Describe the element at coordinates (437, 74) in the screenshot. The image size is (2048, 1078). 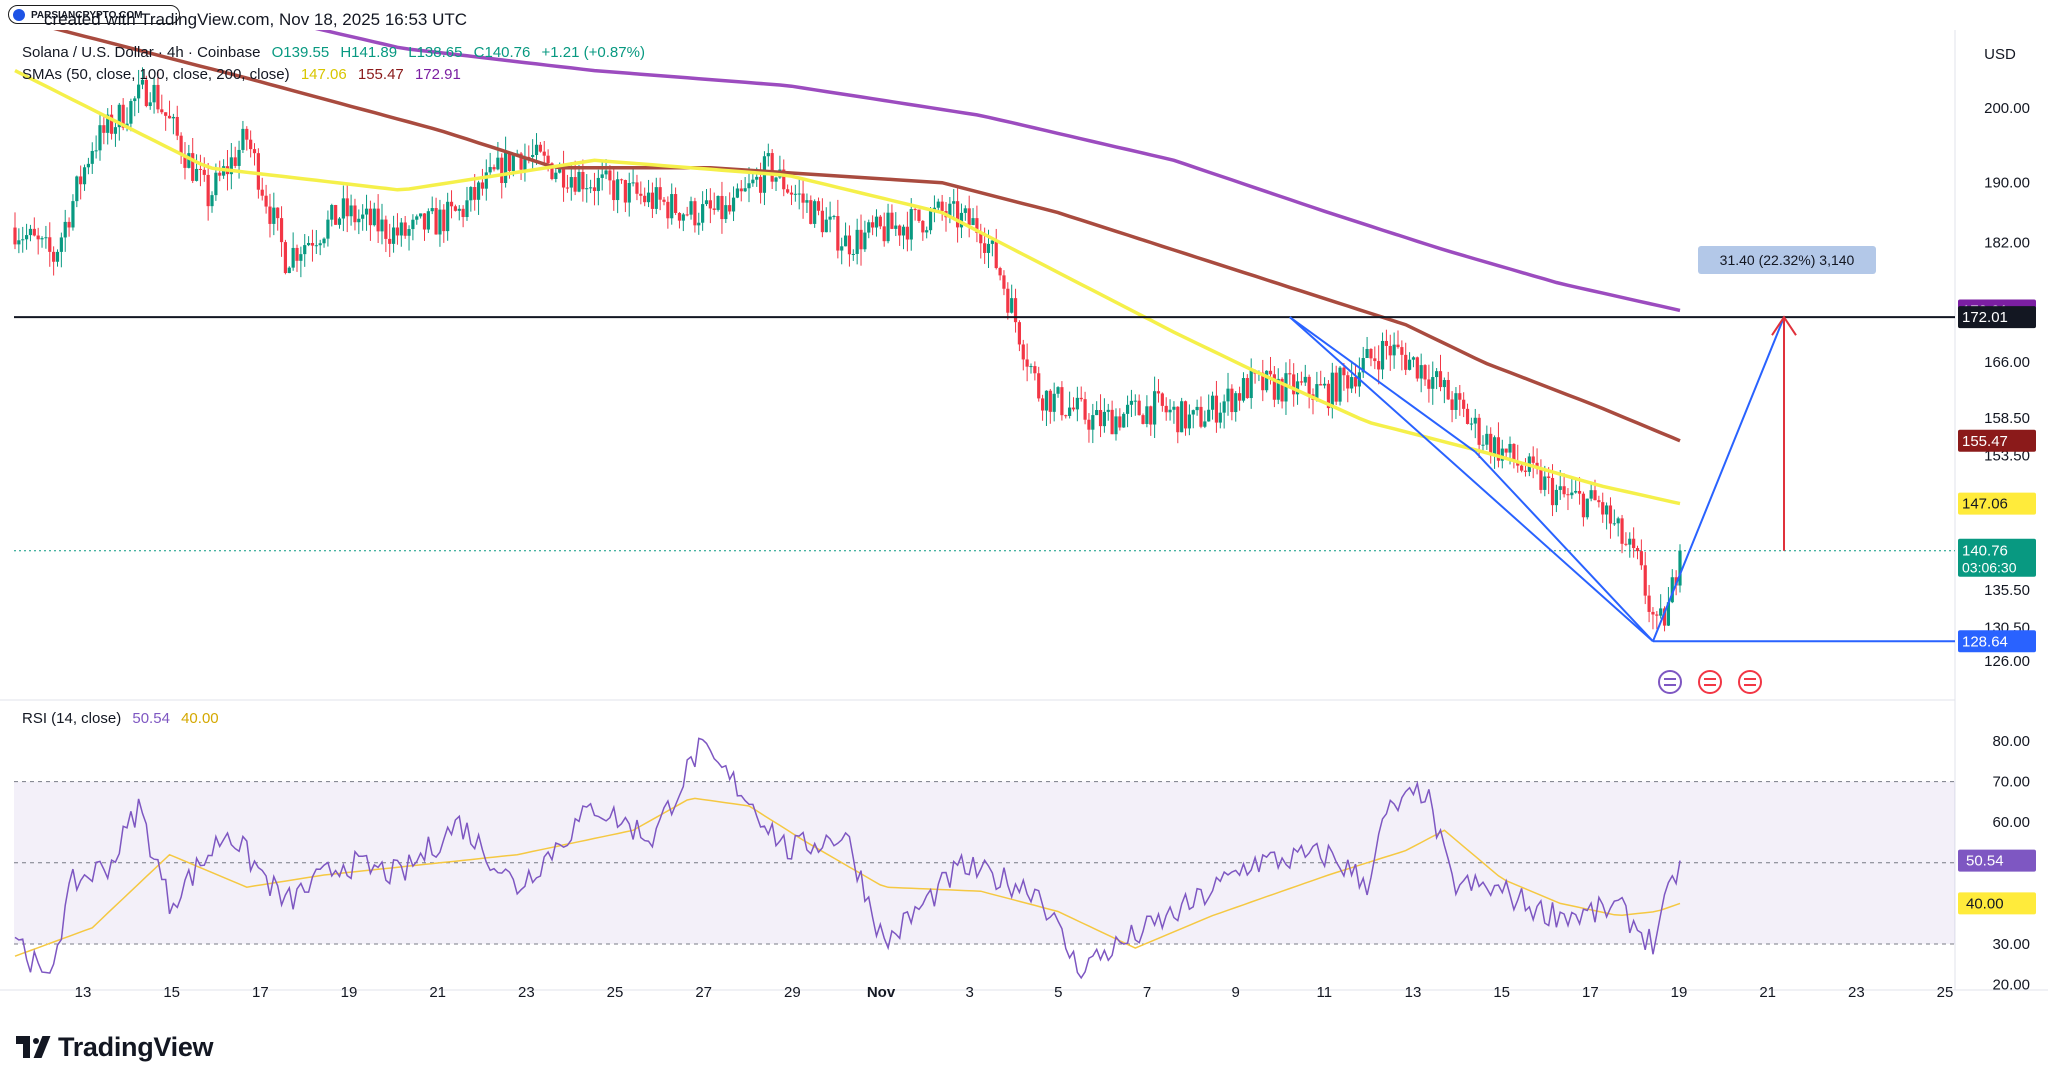
I see `sma200-value: 172.91` at that location.